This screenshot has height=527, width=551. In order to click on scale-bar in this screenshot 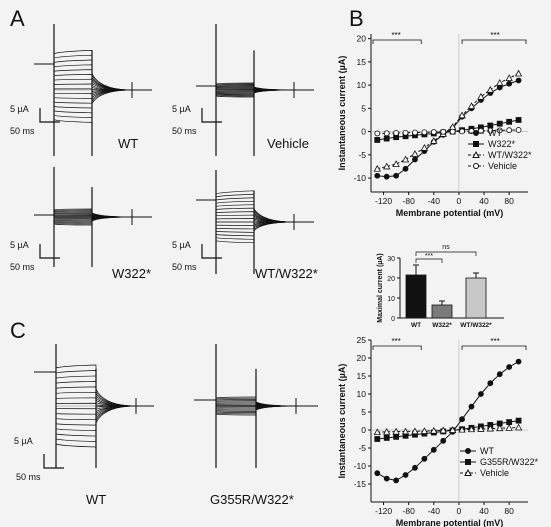, I will do `click(211, 115)`.